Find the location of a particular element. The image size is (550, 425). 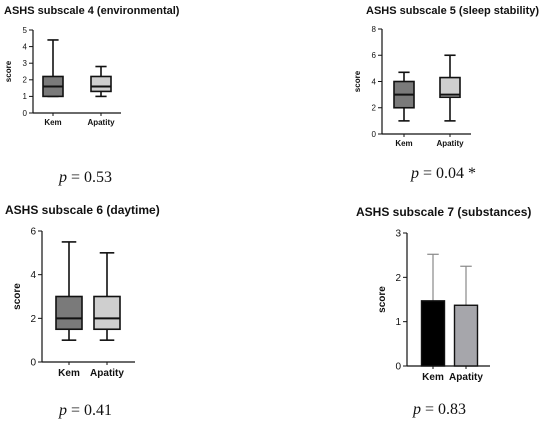

p-value-subscale-6: p = 0.41 is located at coordinates (85, 411).